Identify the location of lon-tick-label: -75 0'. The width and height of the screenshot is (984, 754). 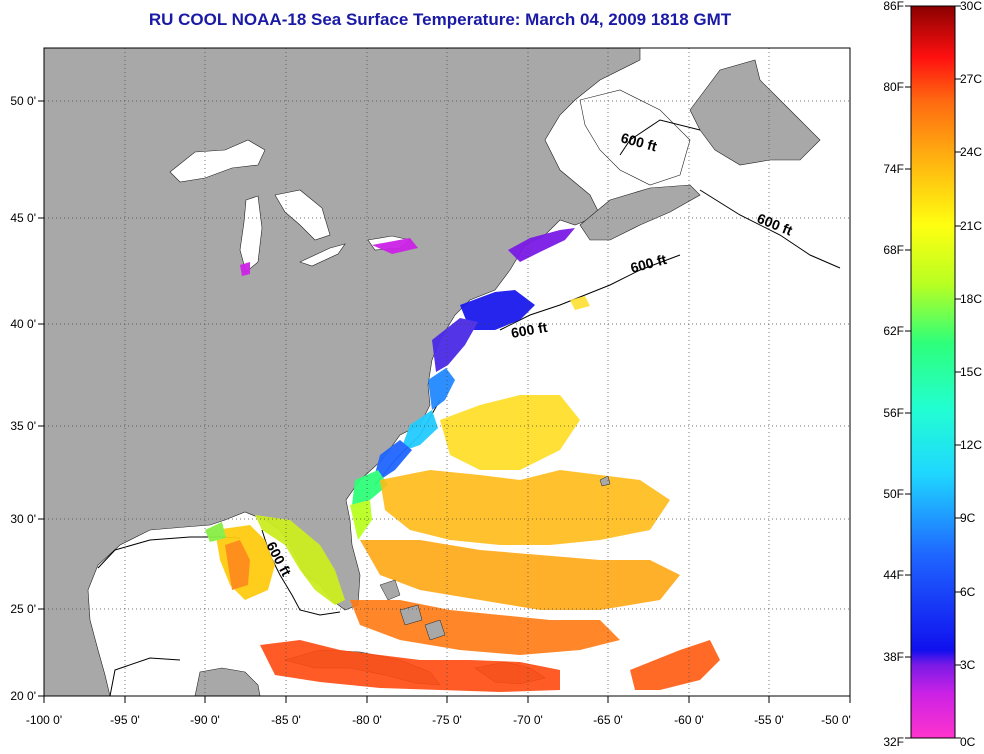
(447, 720).